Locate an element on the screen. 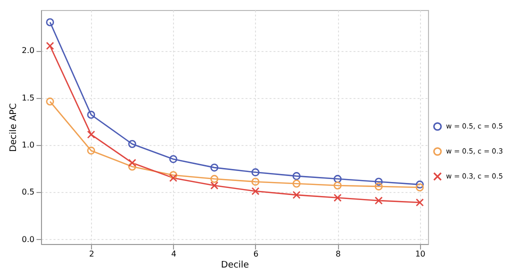 This screenshot has height=270, width=525. y-tick-label: 2.0 is located at coordinates (28, 51).